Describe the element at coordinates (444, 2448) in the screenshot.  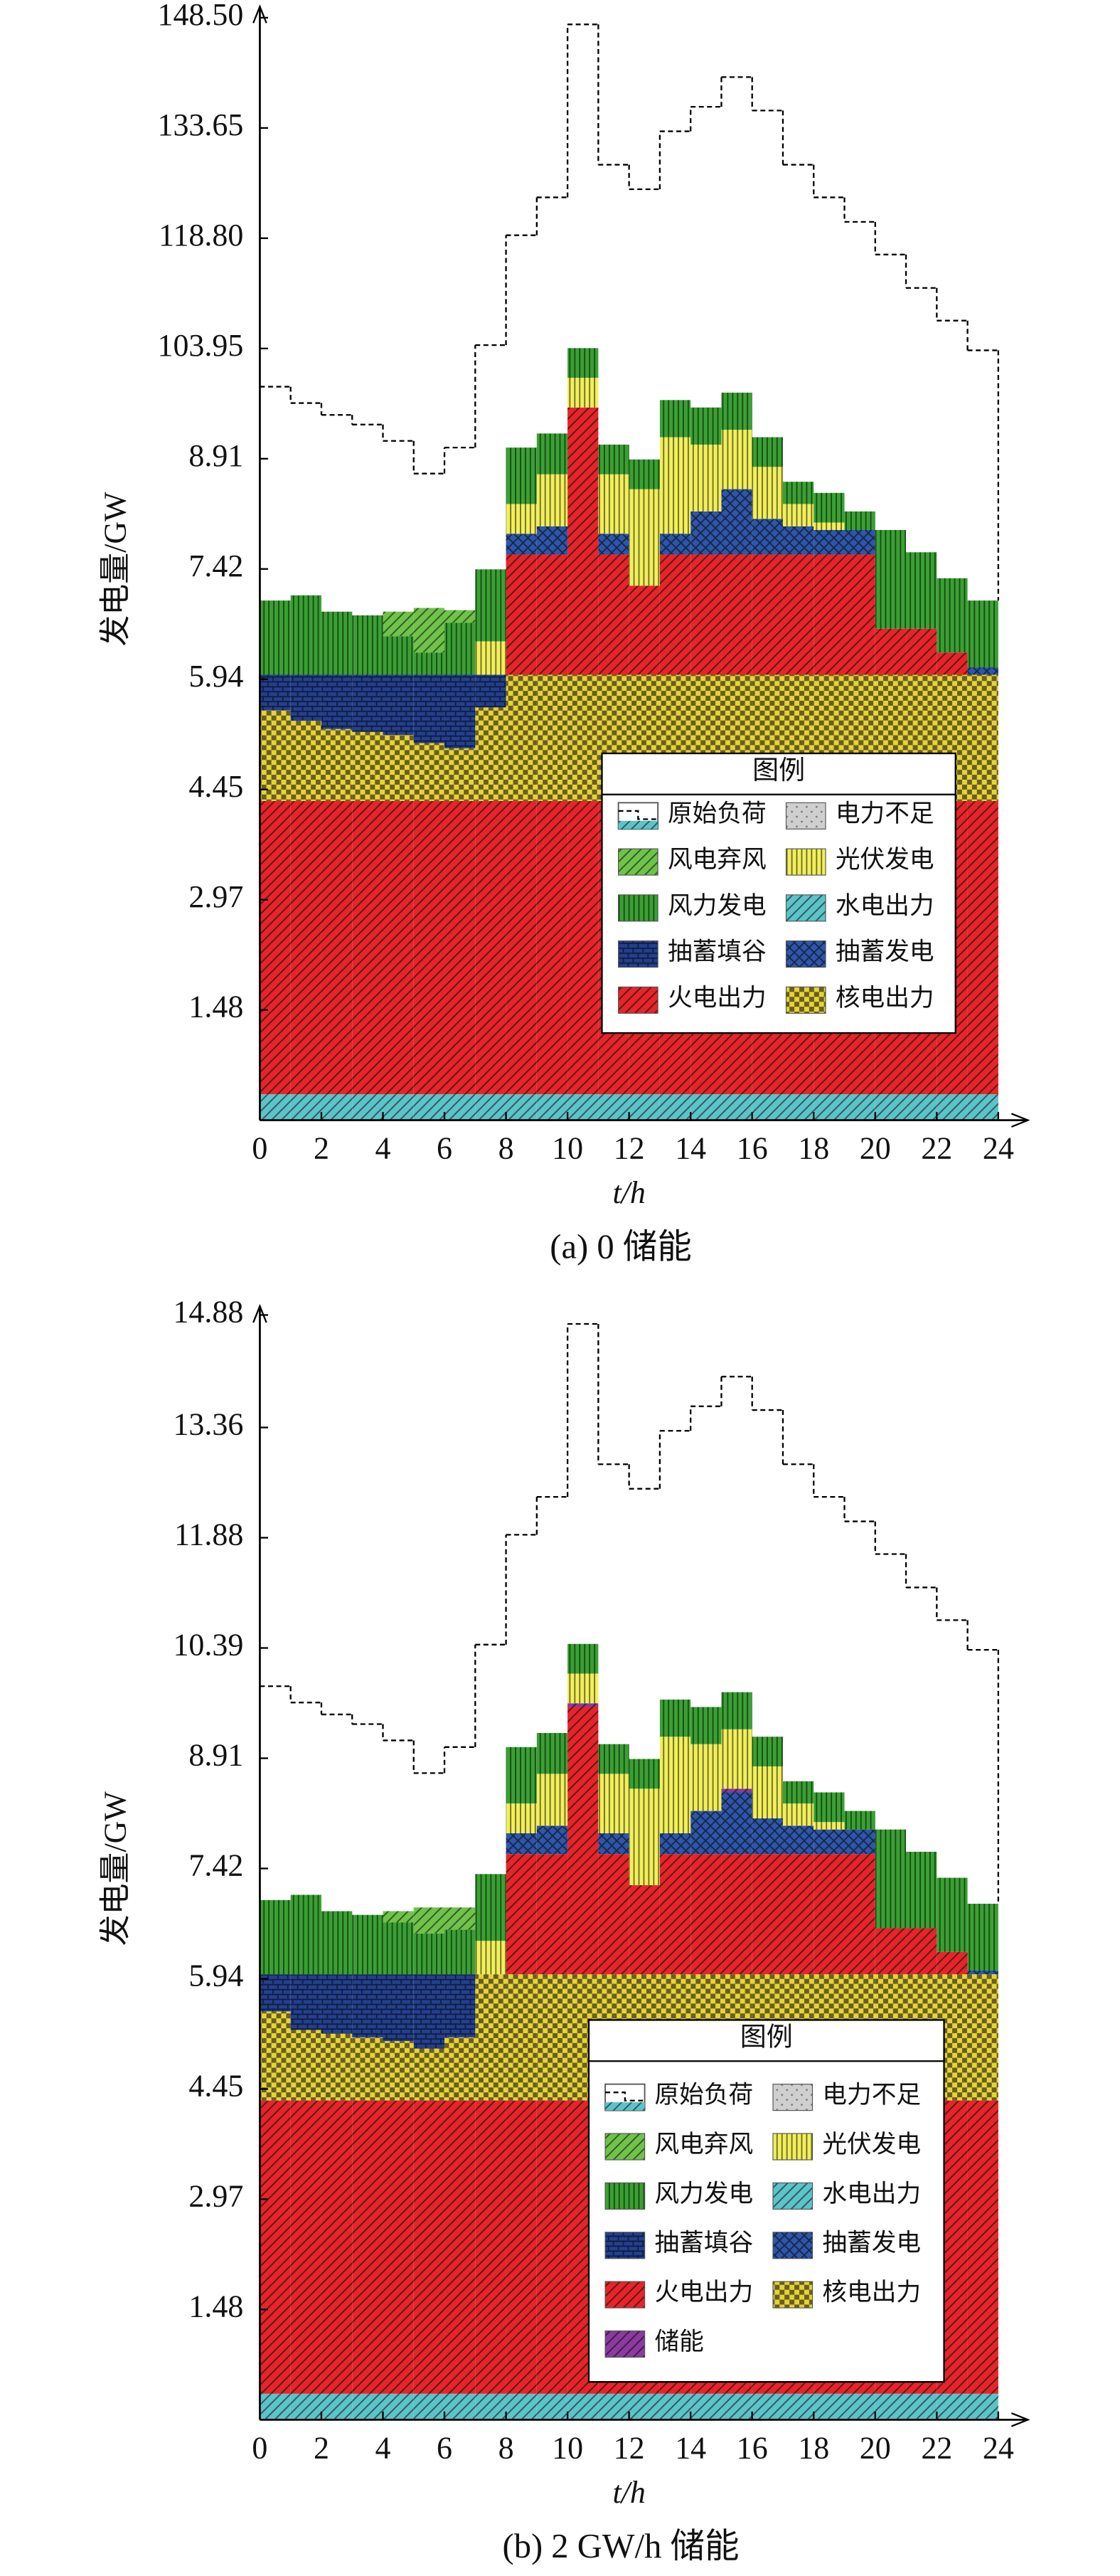
I see `x-tick-label: 6` at that location.